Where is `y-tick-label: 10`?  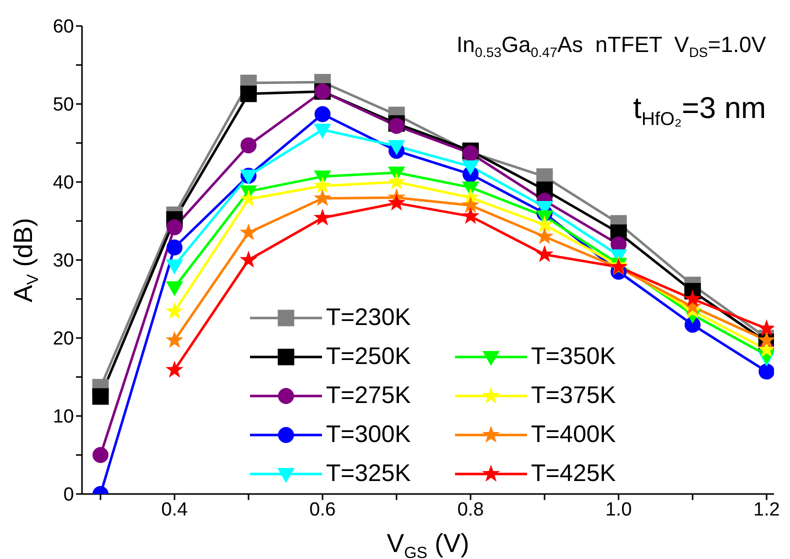
y-tick-label: 10 is located at coordinates (63, 417).